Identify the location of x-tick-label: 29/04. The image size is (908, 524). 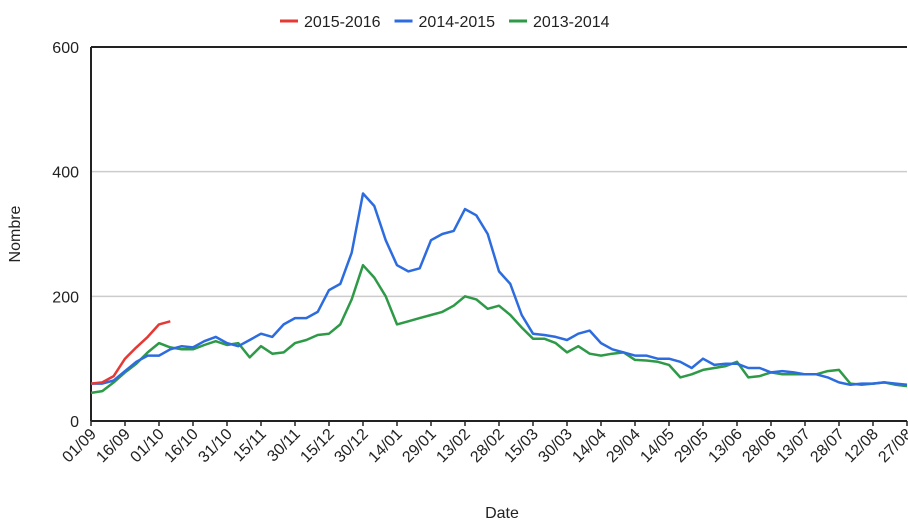
(623, 446).